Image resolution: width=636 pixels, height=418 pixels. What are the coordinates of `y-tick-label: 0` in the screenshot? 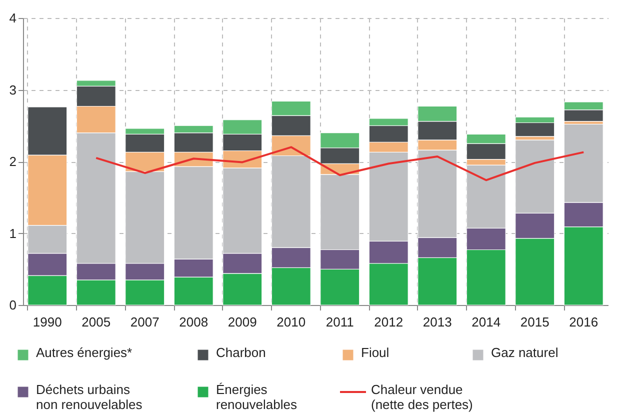 It's located at (12, 305).